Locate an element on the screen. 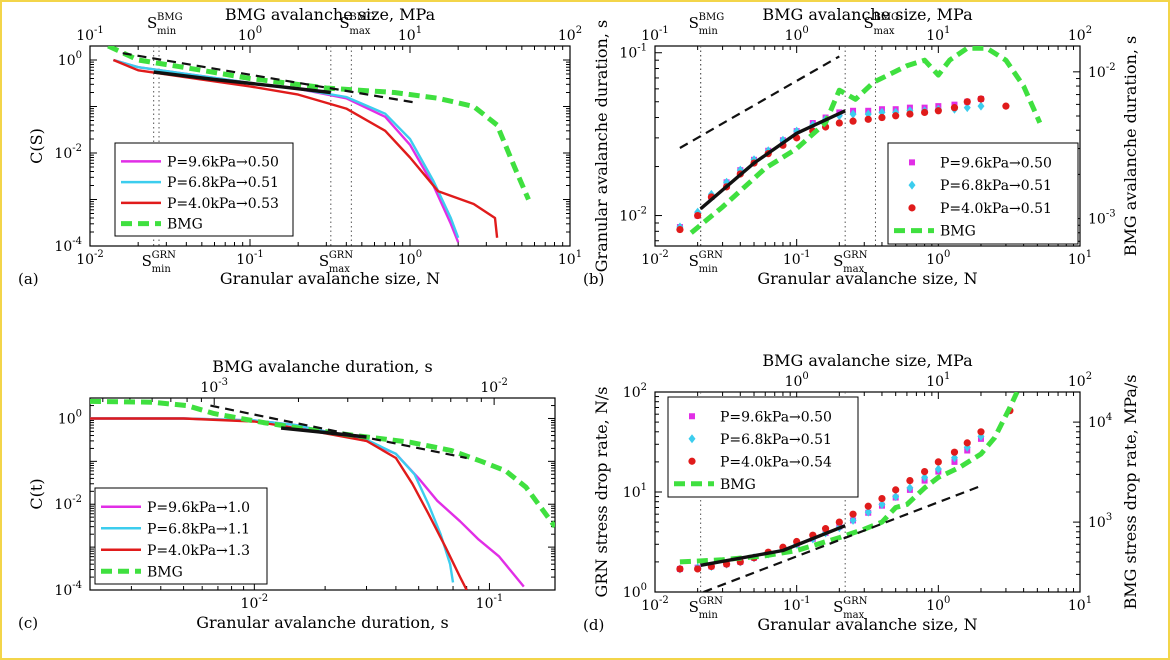 Image resolution: width=1170 pixels, height=660 pixels. legend-label: P=6.8kPa→1.1 is located at coordinates (198, 529).